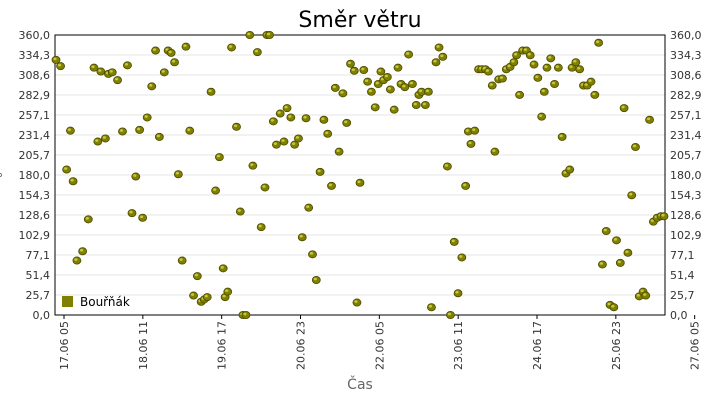 This screenshot has width=720, height=400. I want to click on y-tick-label-right: 0,0, so click(679, 315).